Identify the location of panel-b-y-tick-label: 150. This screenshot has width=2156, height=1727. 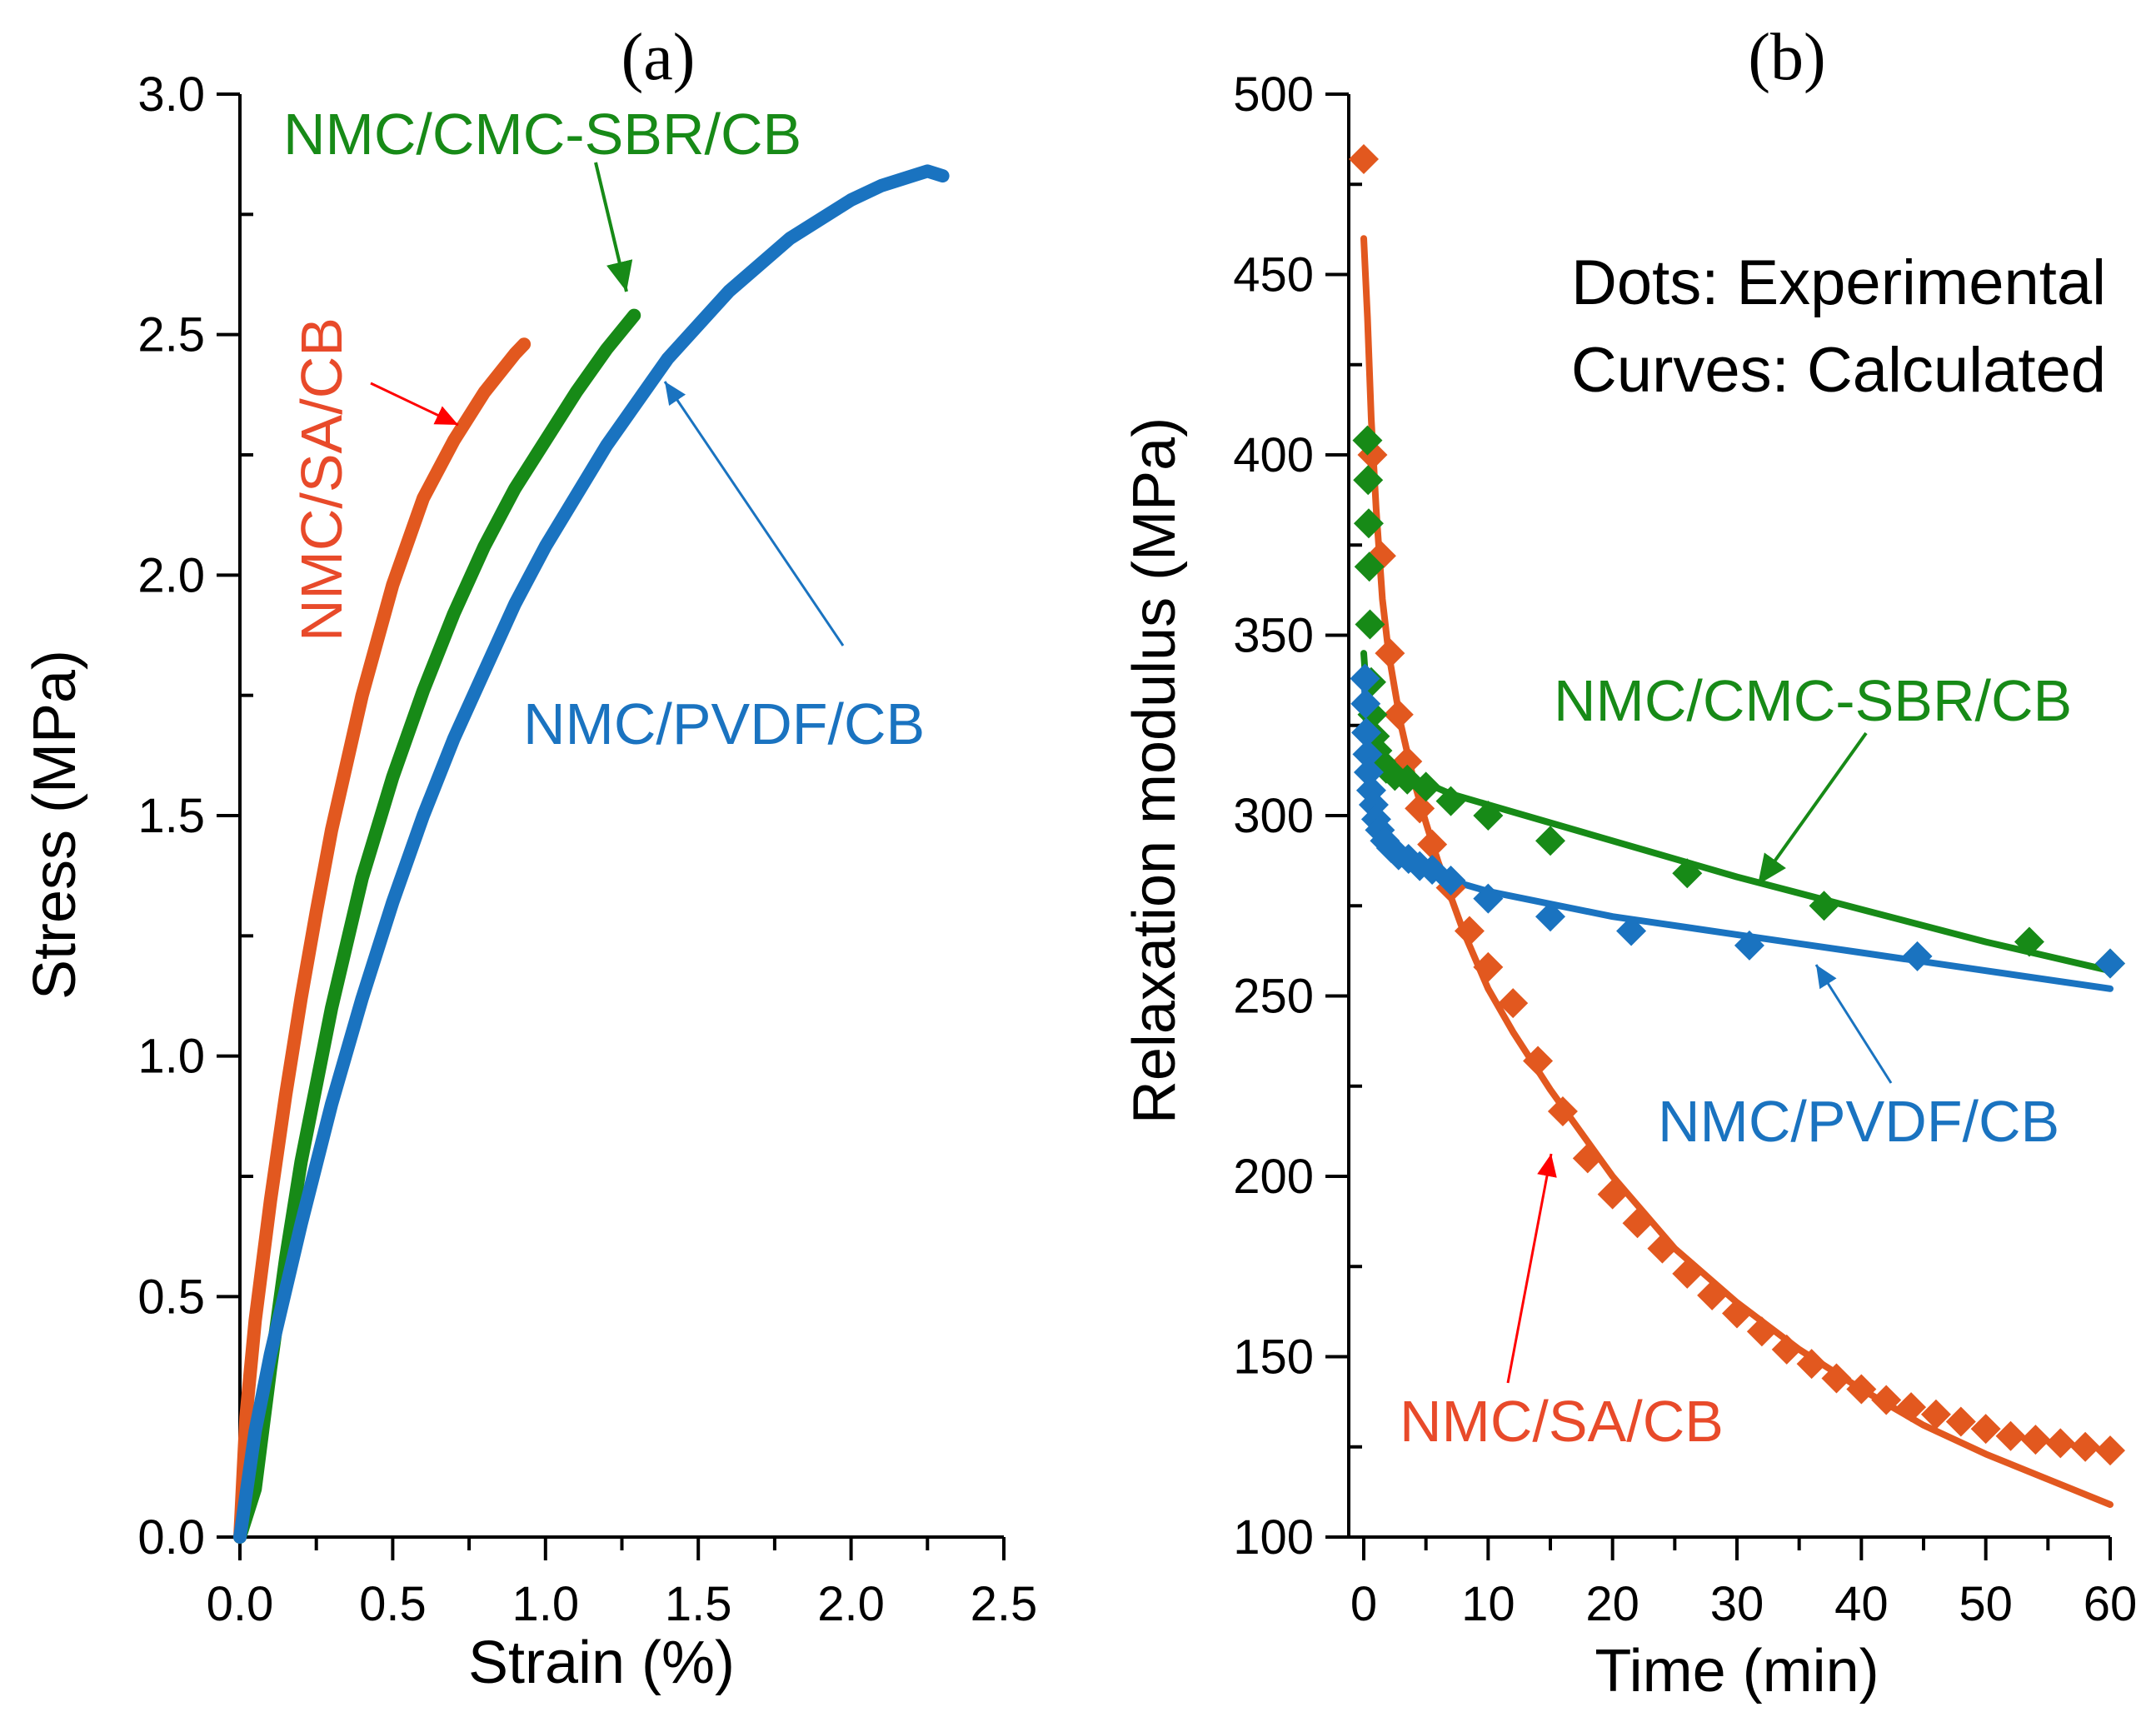
(1273, 1357).